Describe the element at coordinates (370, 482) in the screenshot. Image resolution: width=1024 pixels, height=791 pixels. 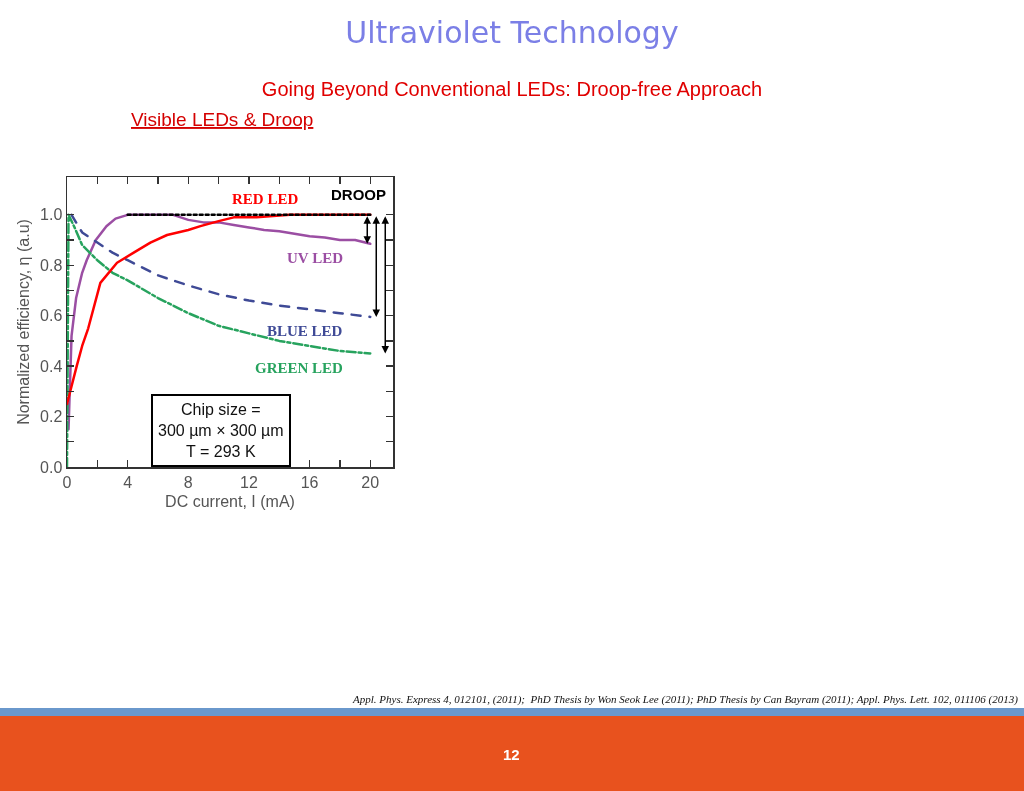
I see `x-tick-label: 20` at that location.